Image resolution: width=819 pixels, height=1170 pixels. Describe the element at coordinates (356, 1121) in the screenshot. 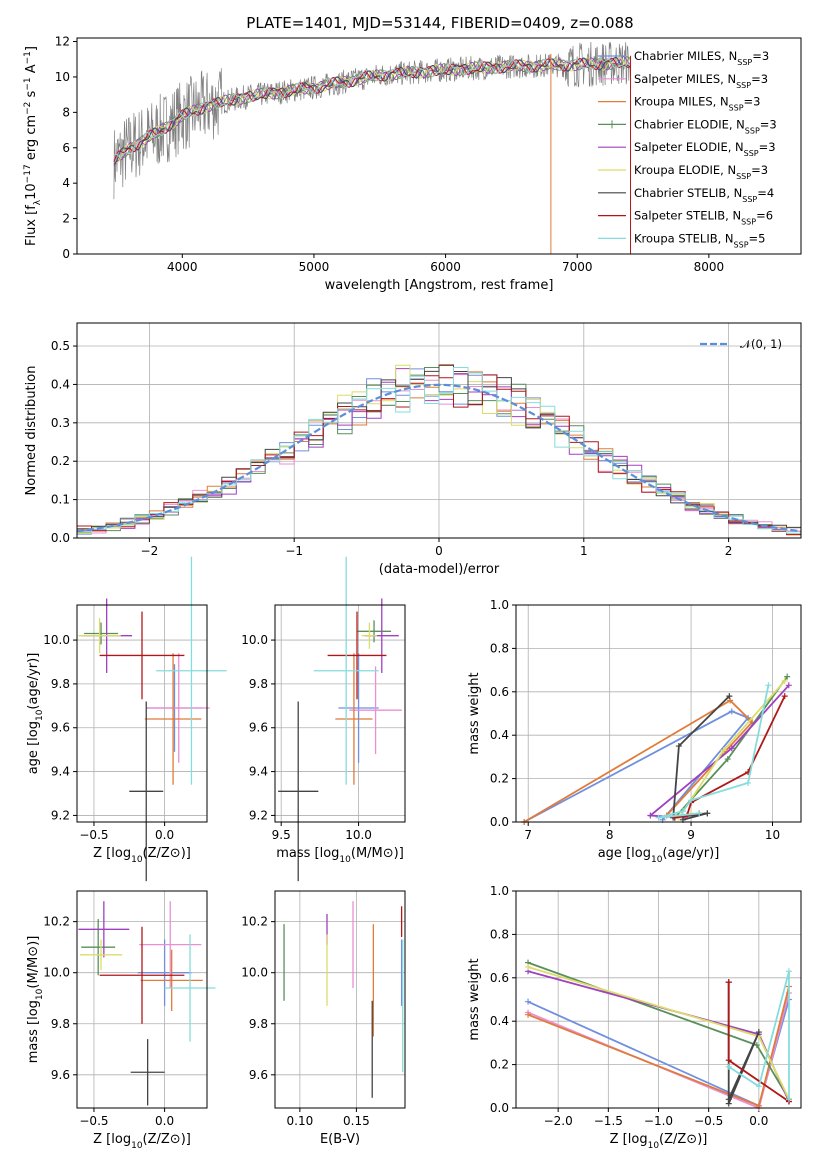

I see `x-tick-label: 0.15` at that location.